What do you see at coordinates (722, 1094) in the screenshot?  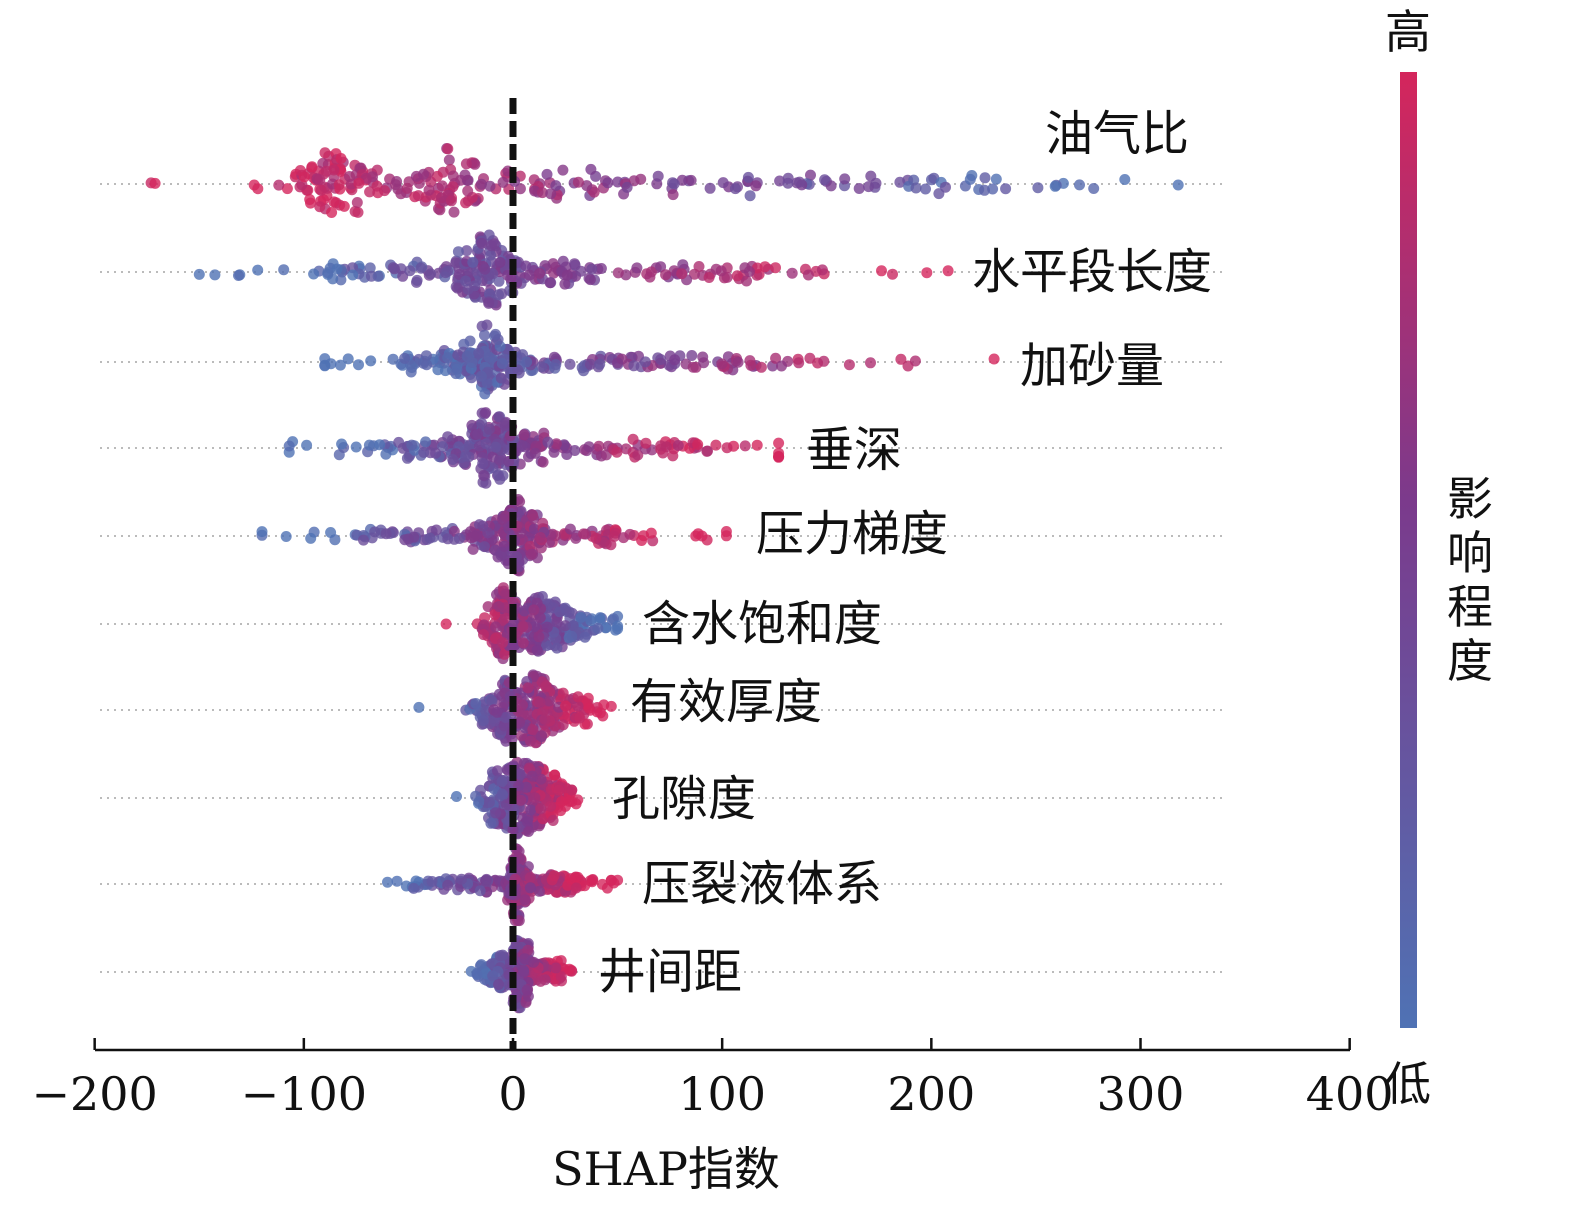 I see `x-tick-label: 100` at bounding box center [722, 1094].